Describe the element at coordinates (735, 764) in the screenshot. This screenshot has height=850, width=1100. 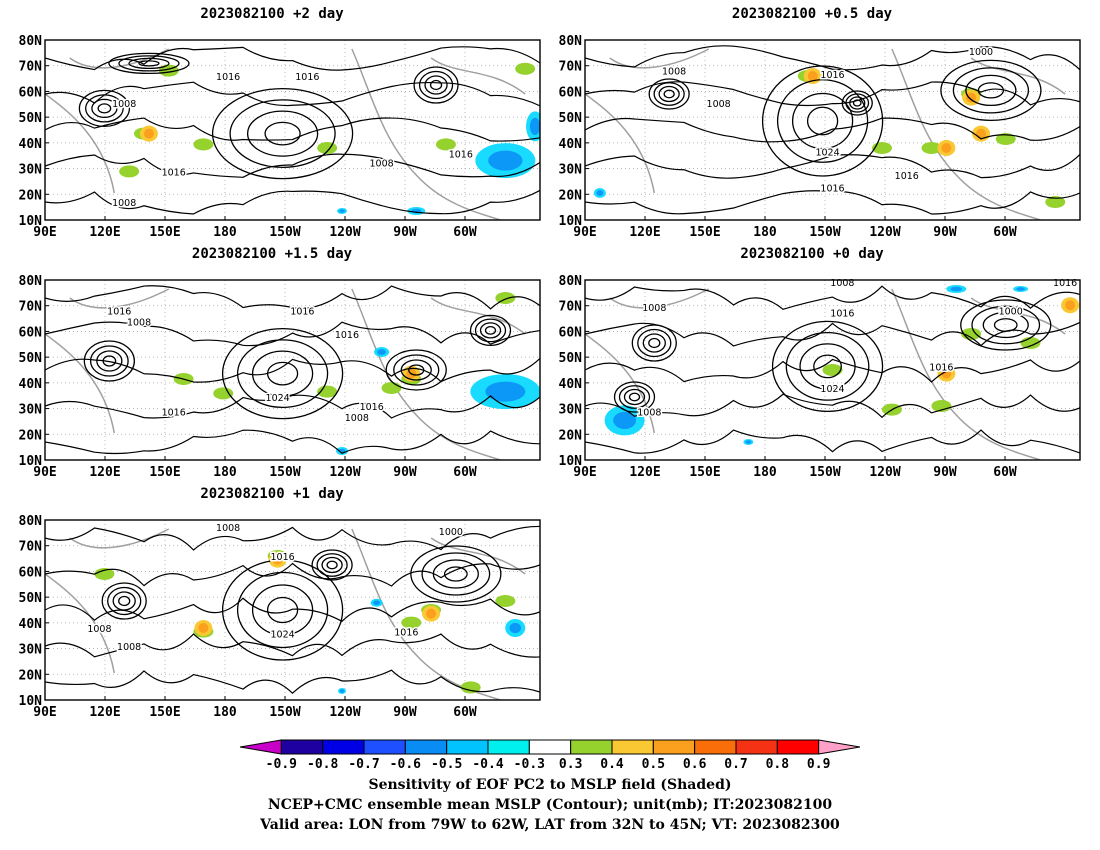
I see `colorbar-tick-label: 0.7` at that location.